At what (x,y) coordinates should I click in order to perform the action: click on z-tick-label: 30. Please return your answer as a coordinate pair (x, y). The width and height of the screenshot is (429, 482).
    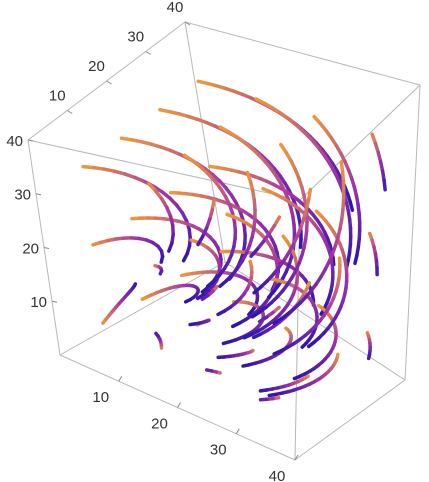
    Looking at the image, I should click on (22, 195).